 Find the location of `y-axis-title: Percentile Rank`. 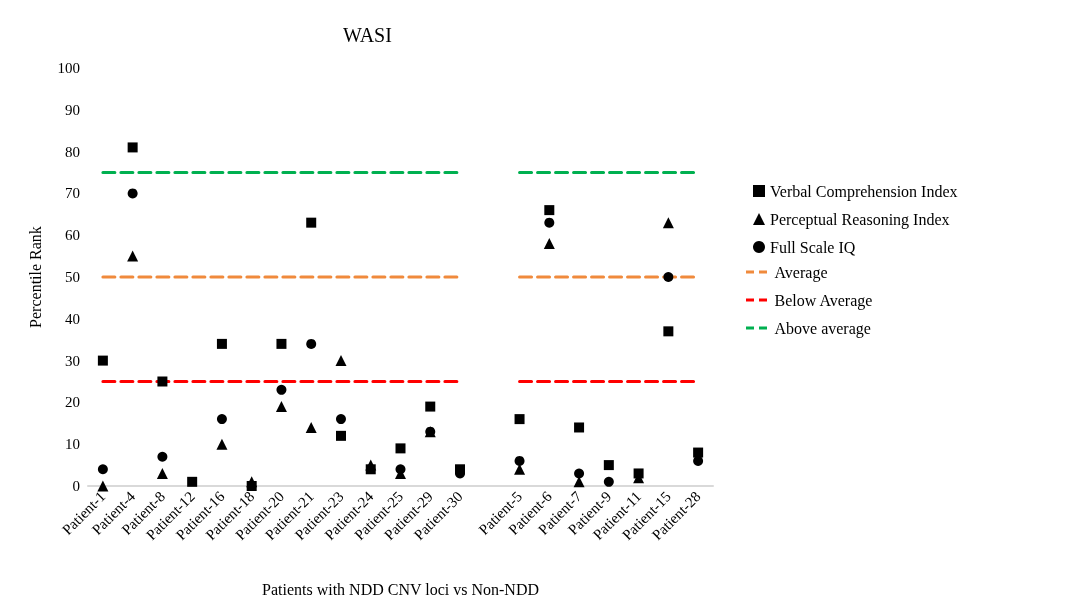

y-axis-title: Percentile Rank is located at coordinates (35, 277).